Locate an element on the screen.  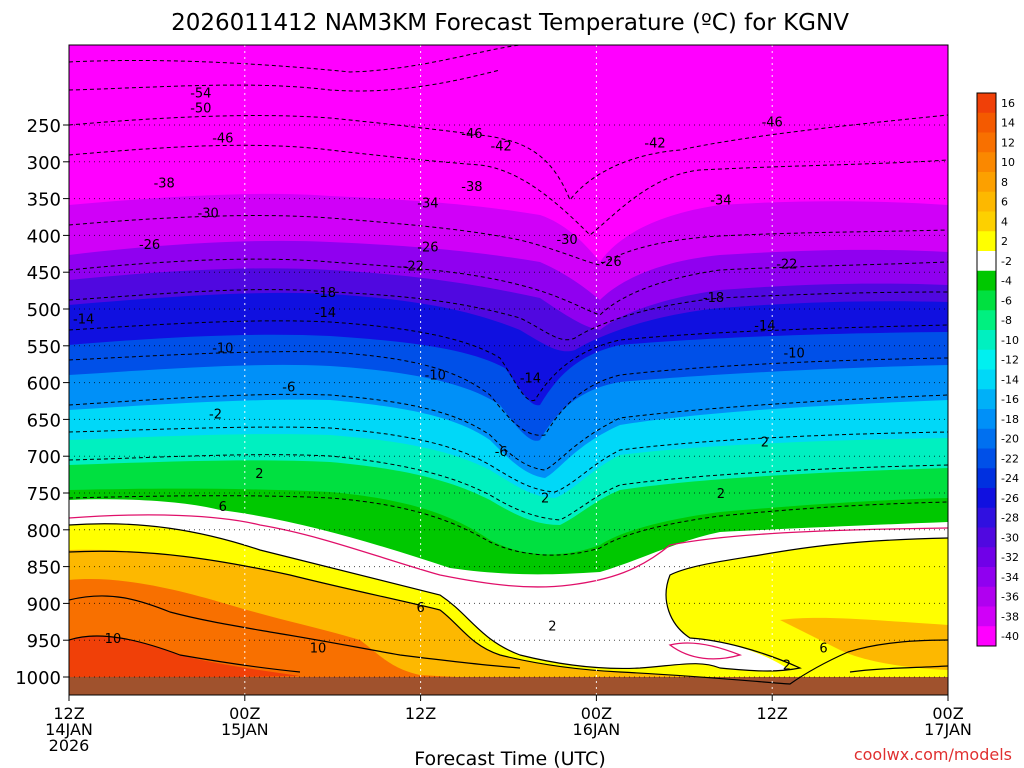
colorbar-swatch--34 is located at coordinates (986, 577).